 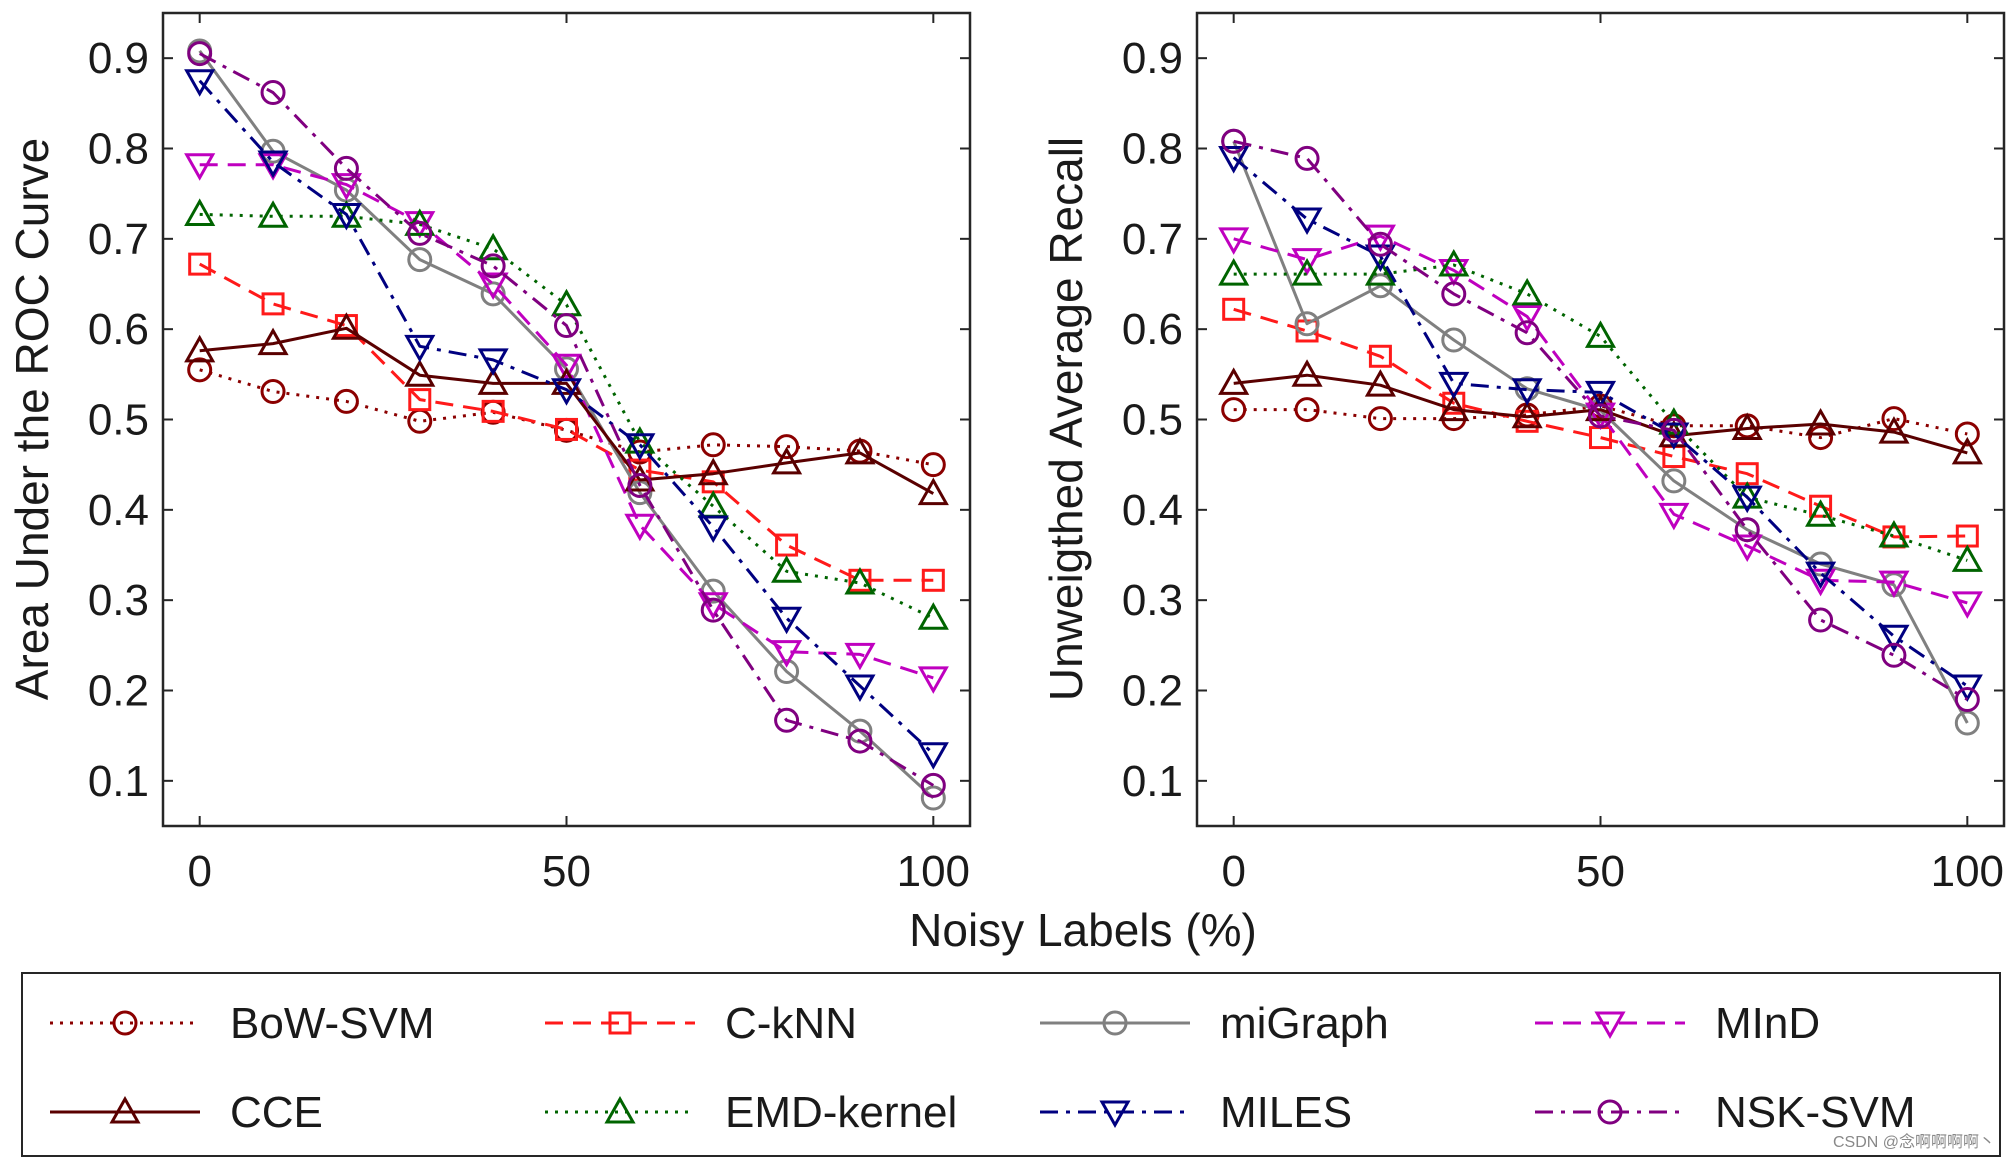 I want to click on left-y-tick-label: 0.6, so click(x=118, y=329).